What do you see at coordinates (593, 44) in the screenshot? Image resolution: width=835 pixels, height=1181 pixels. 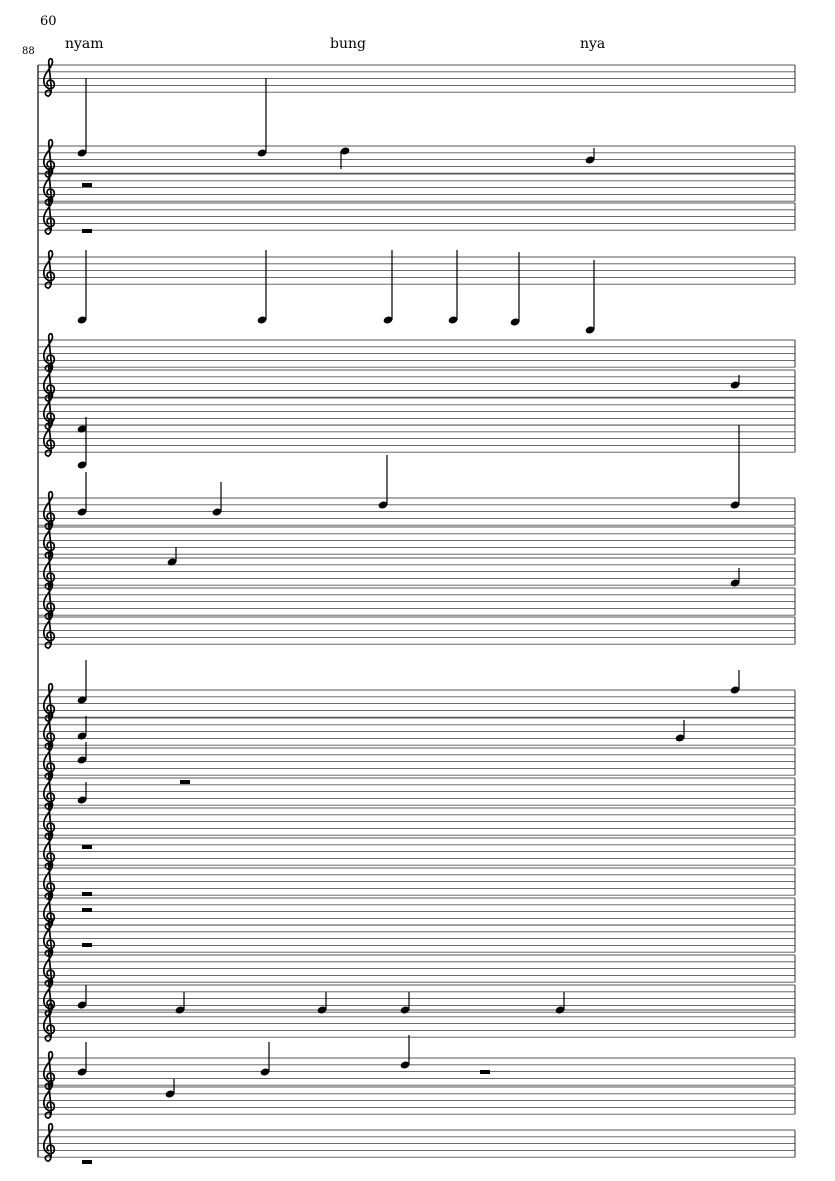 I see `lyric-syllable: nya` at bounding box center [593, 44].